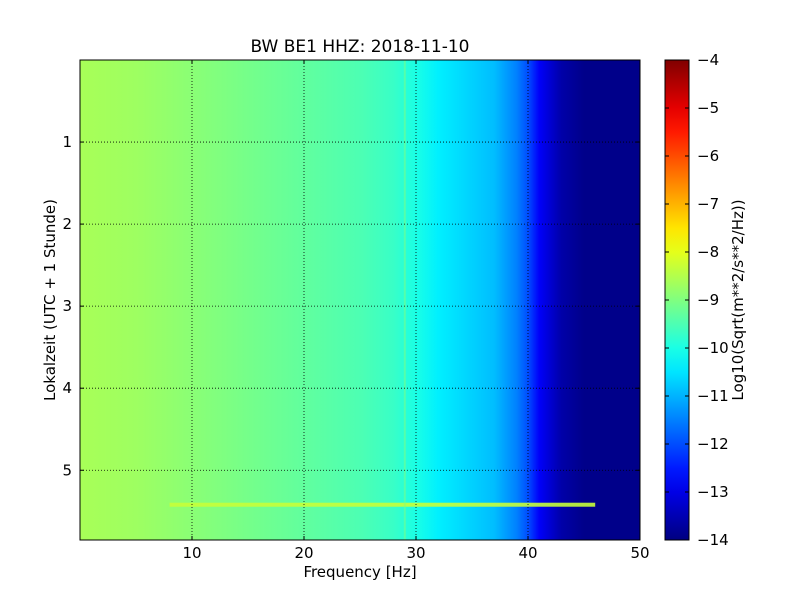 The image size is (800, 604). I want to click on chart-title: BW BE1 HHZ: 2018-11-10, so click(359, 47).